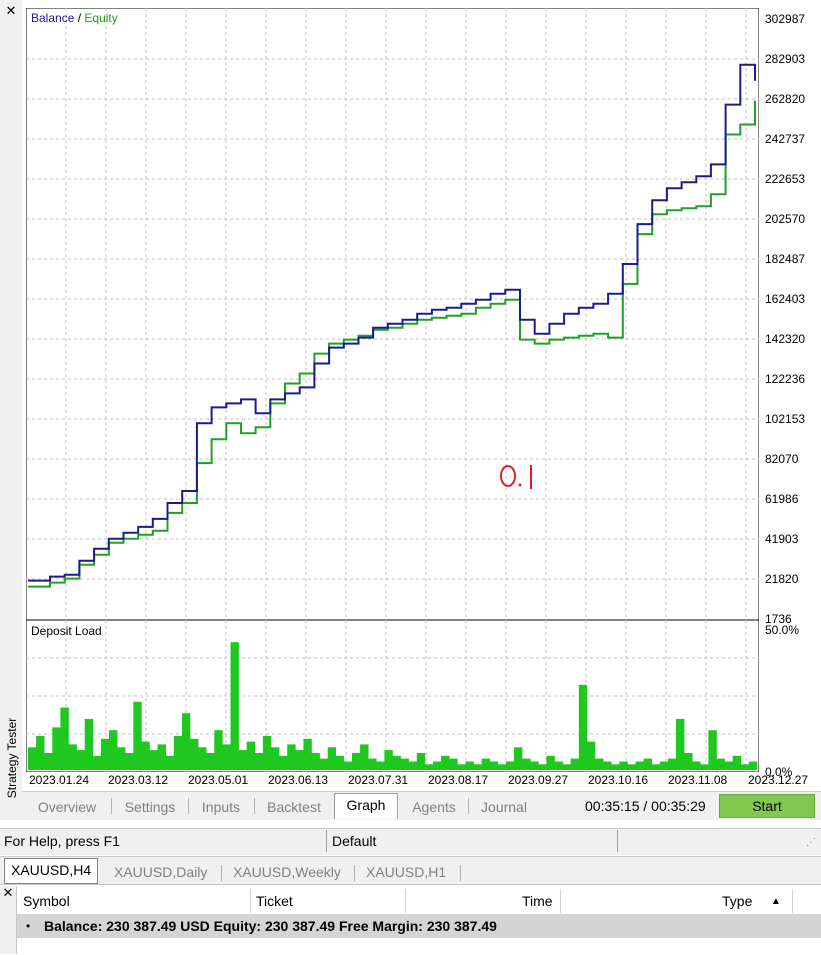  I want to click on deposit-y-min: 0.0%, so click(779, 772).